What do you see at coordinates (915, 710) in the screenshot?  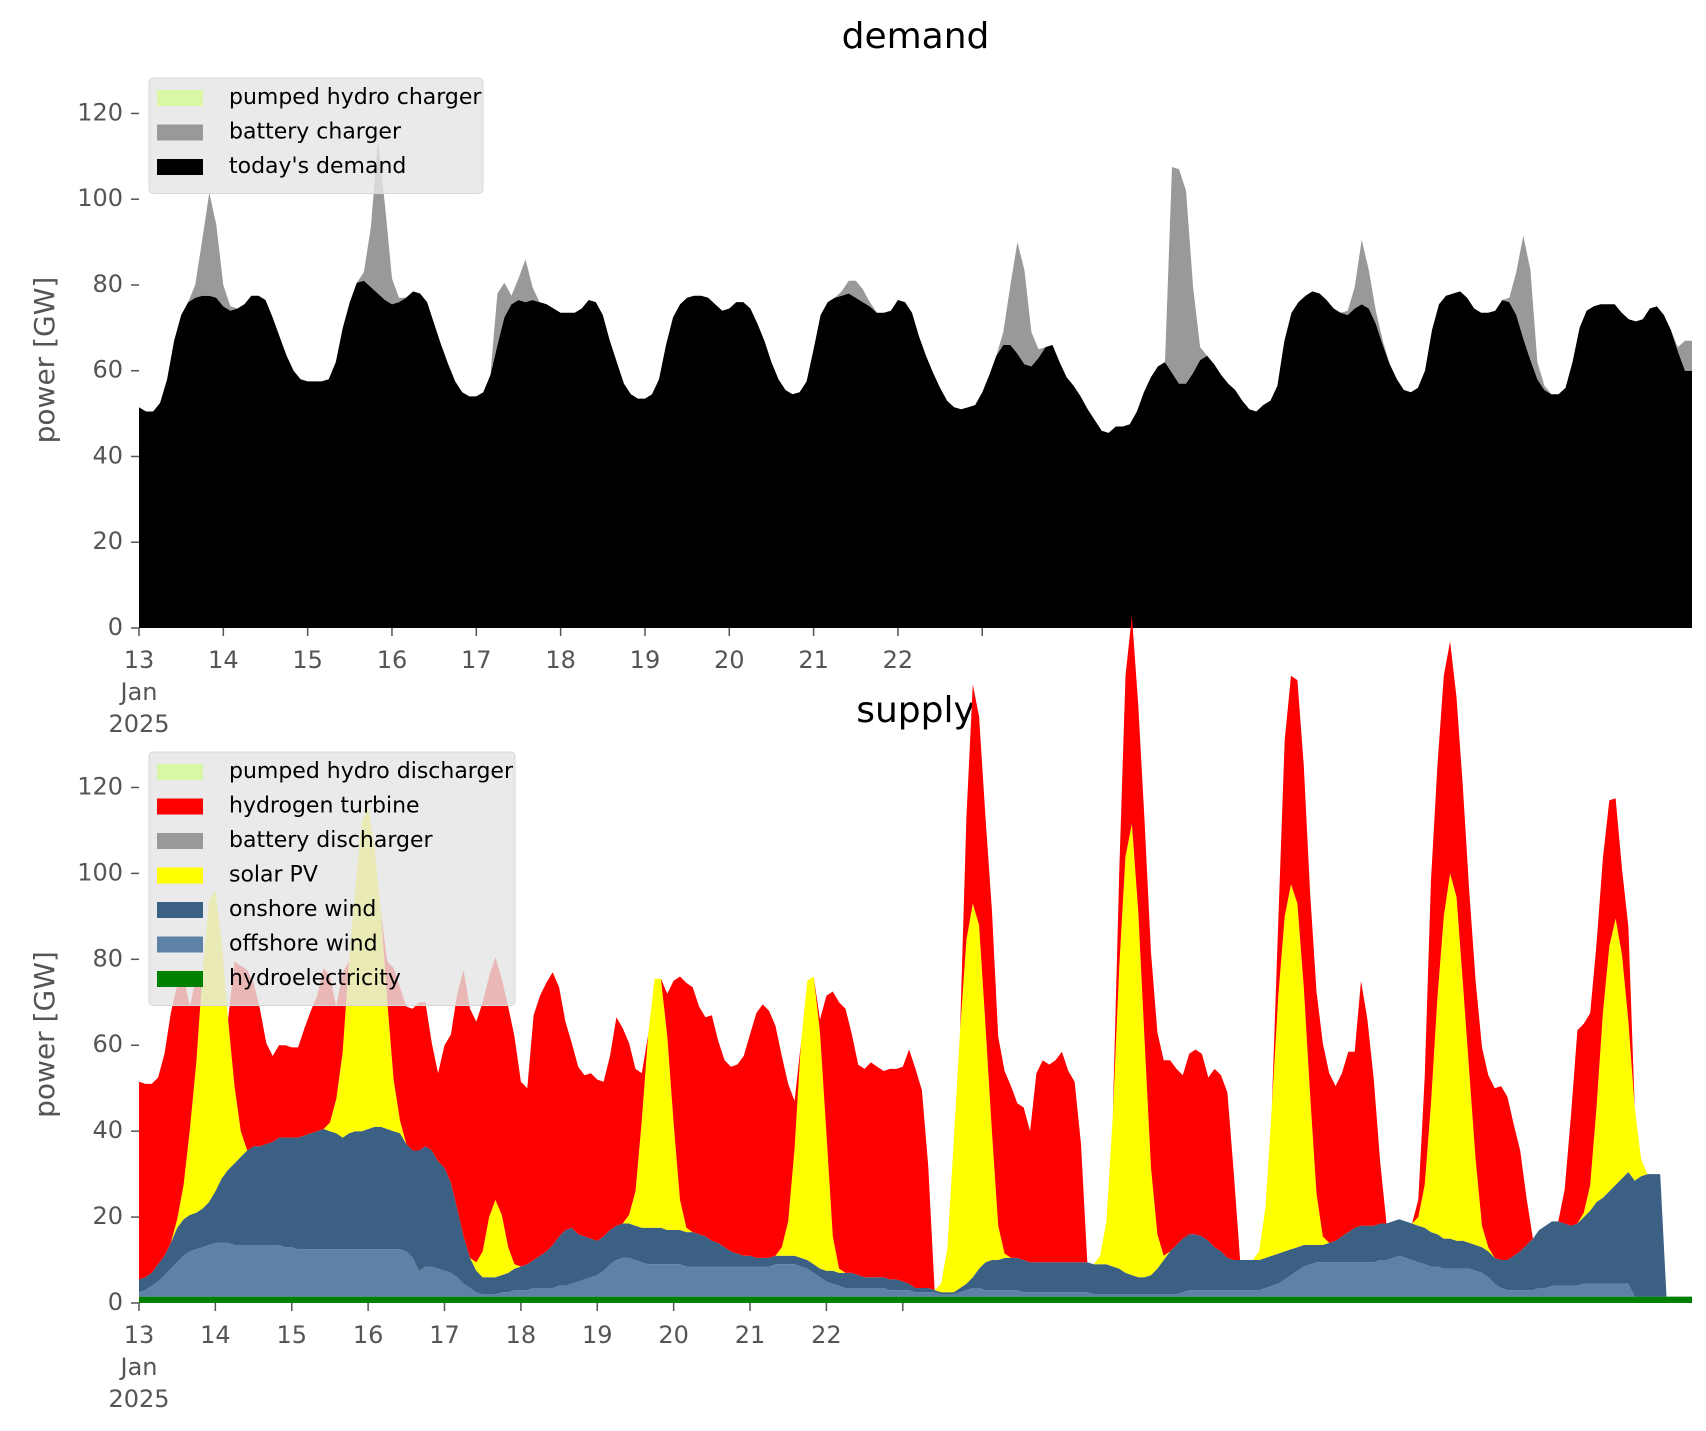 I see `chart-title: supply` at bounding box center [915, 710].